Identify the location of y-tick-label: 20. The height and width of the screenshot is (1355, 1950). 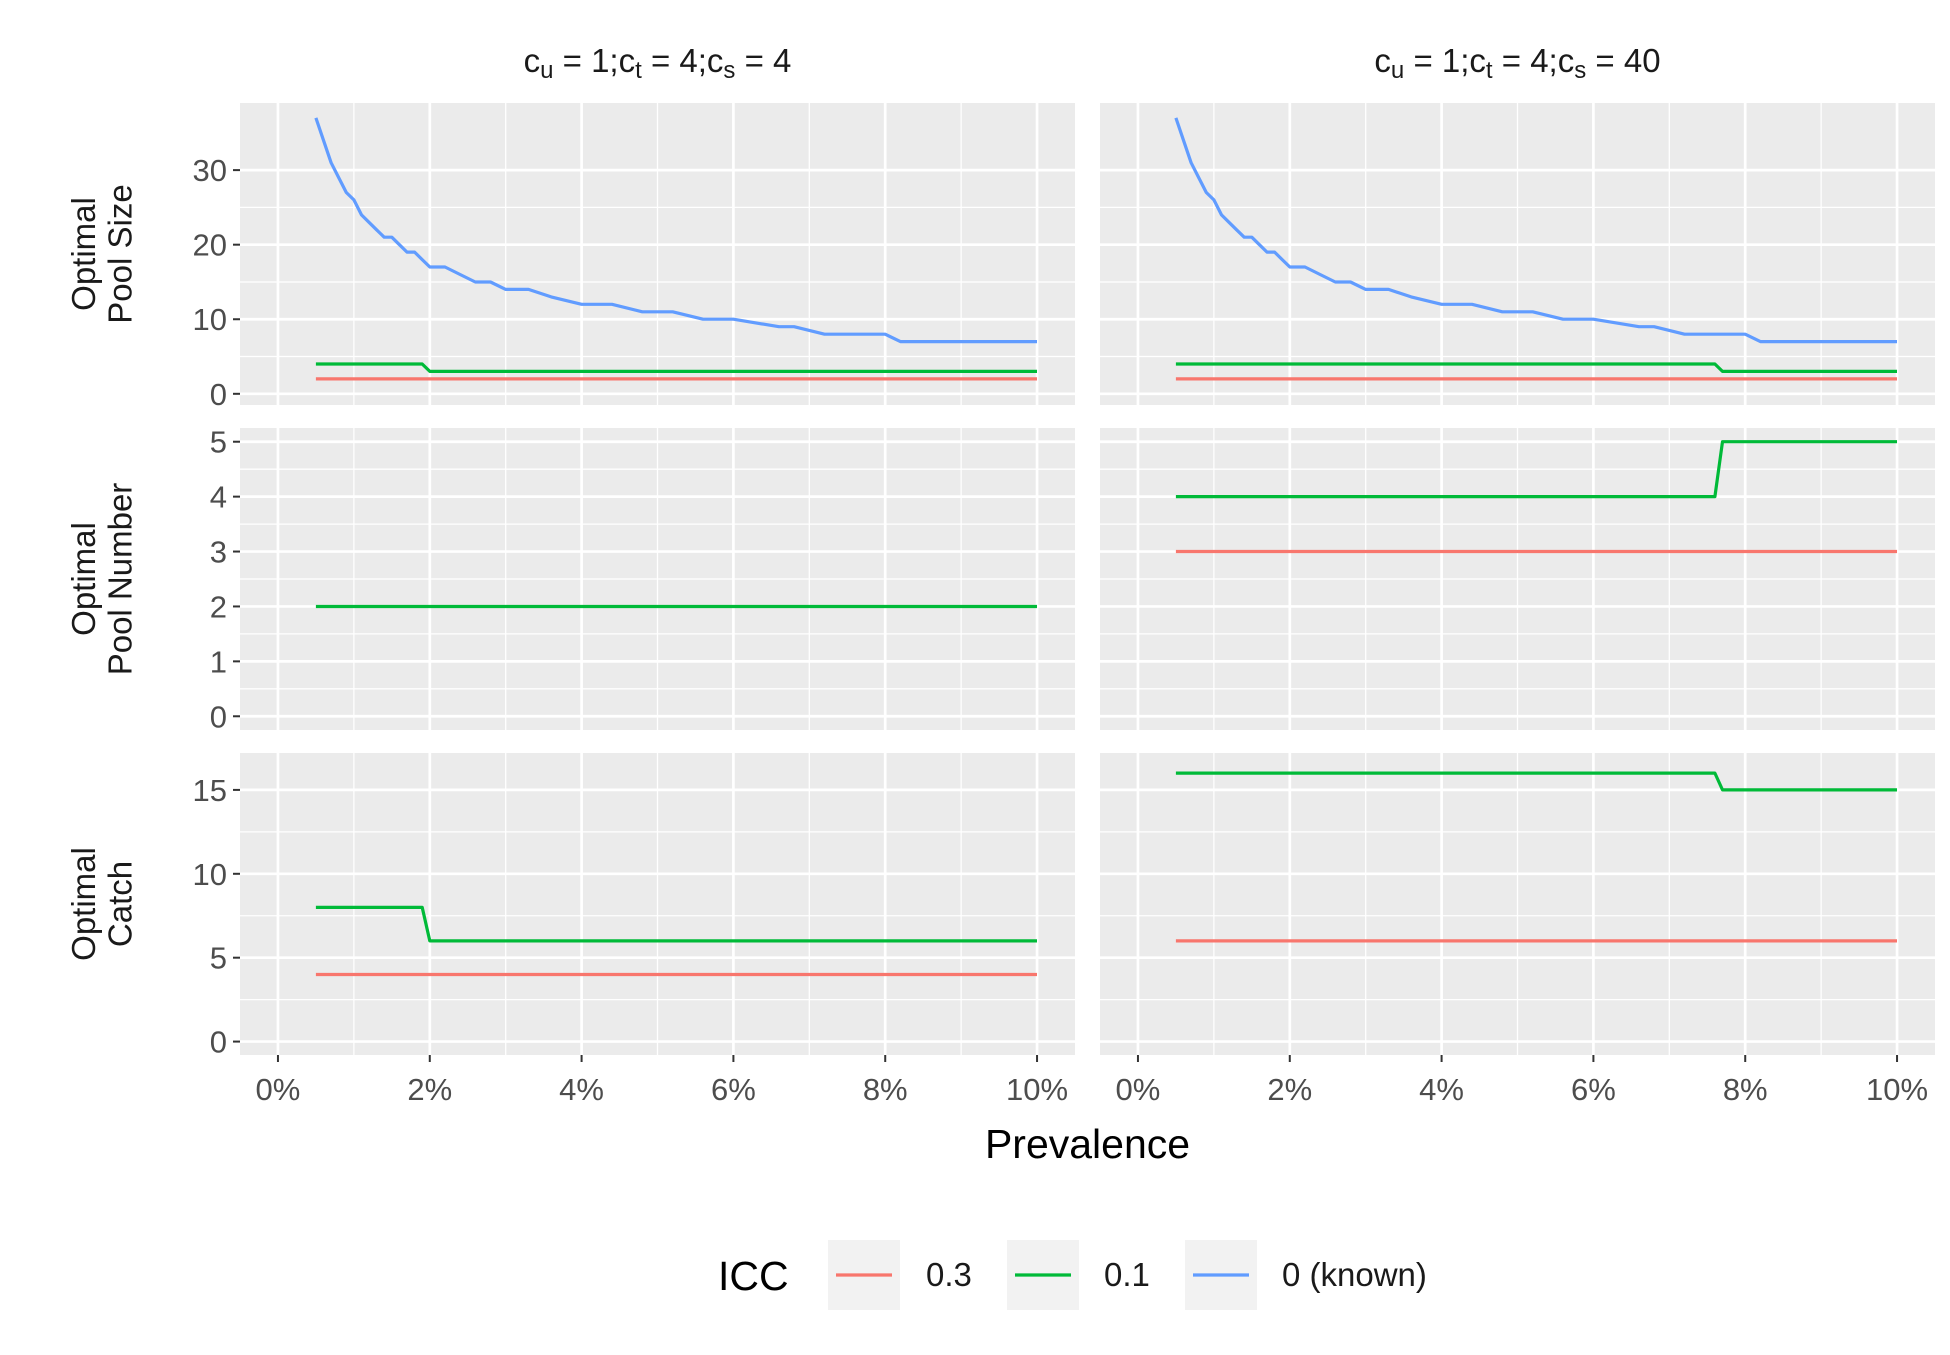
(210, 245).